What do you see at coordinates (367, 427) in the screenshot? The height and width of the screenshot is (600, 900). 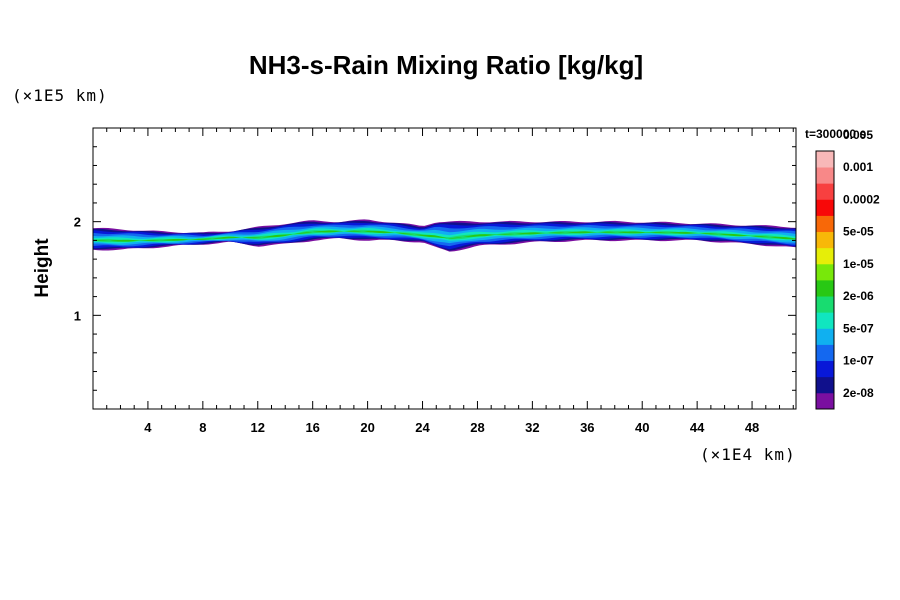 I see `x-tick-label: 20` at bounding box center [367, 427].